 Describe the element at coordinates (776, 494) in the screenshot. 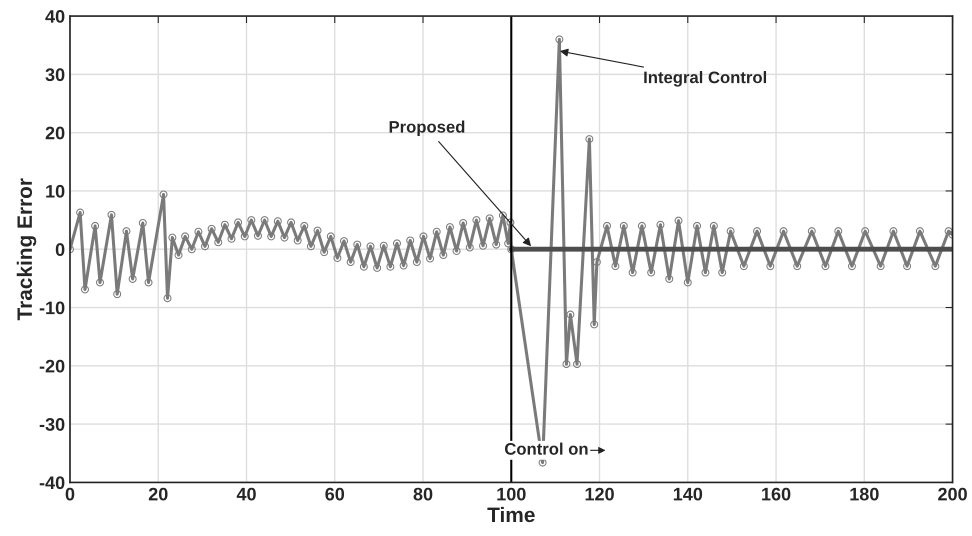

I see `x-tick-label: 160` at that location.